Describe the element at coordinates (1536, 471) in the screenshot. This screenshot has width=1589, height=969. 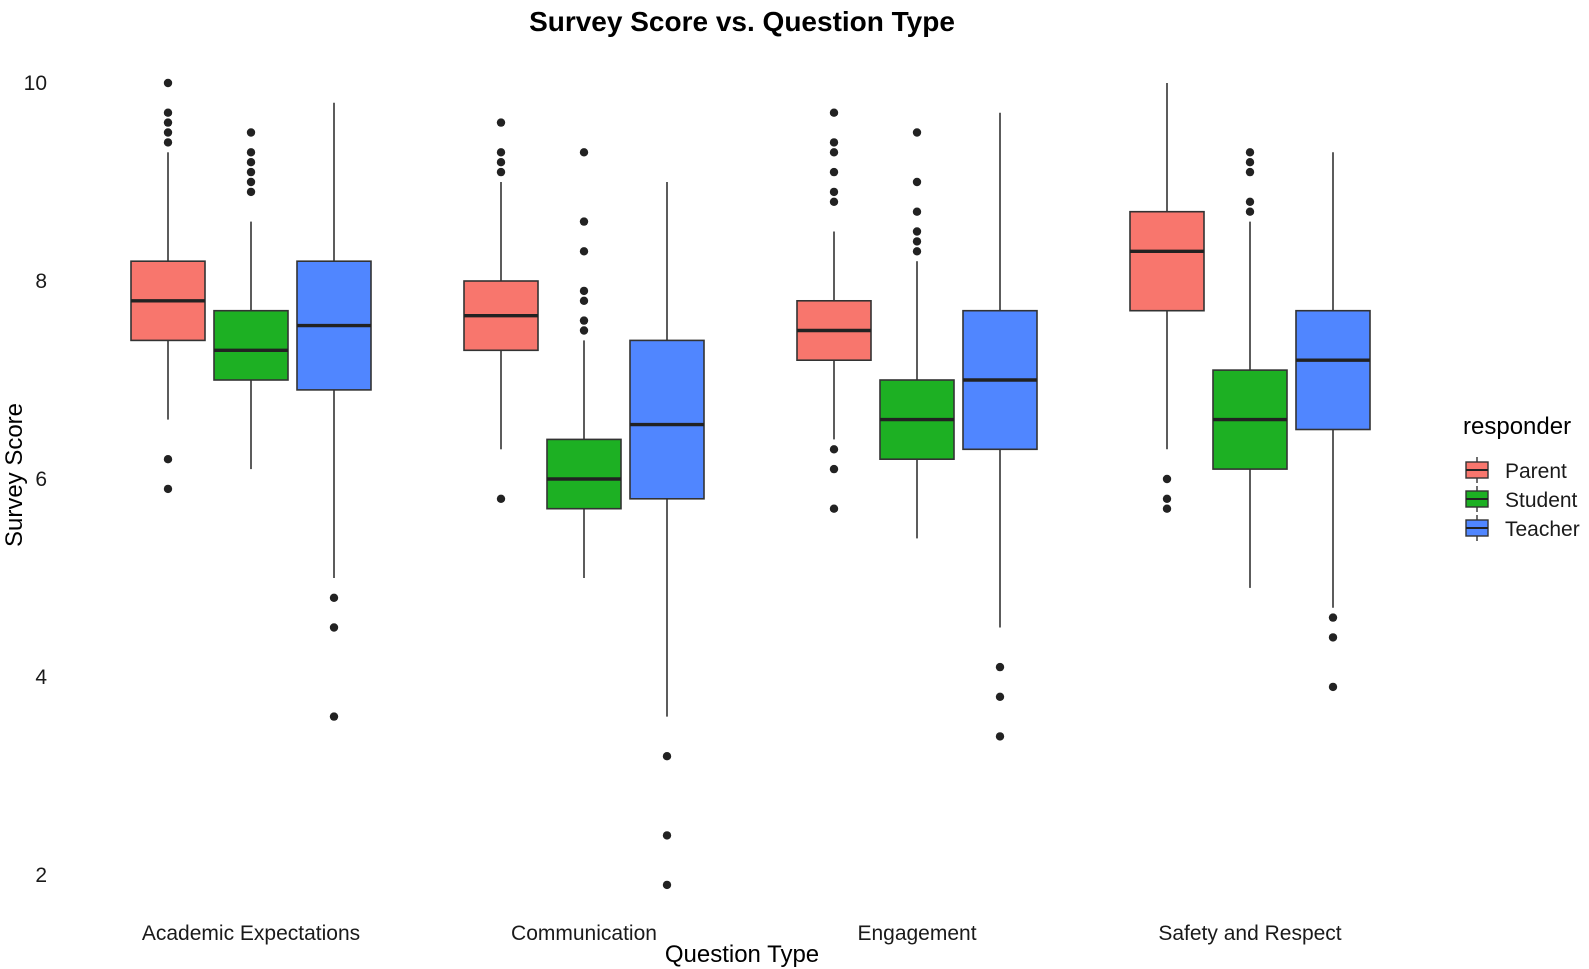
I see `legend-label: Parent` at that location.